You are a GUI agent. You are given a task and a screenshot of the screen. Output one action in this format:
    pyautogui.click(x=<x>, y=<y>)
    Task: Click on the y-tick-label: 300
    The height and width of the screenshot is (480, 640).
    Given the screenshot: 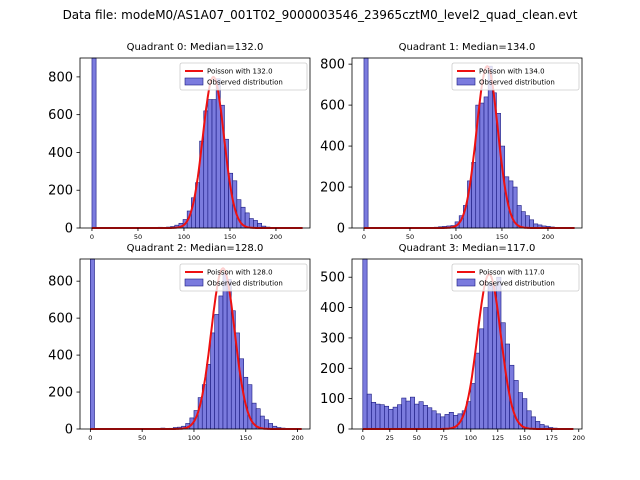 What is the action you would take?
    pyautogui.click(x=332, y=338)
    